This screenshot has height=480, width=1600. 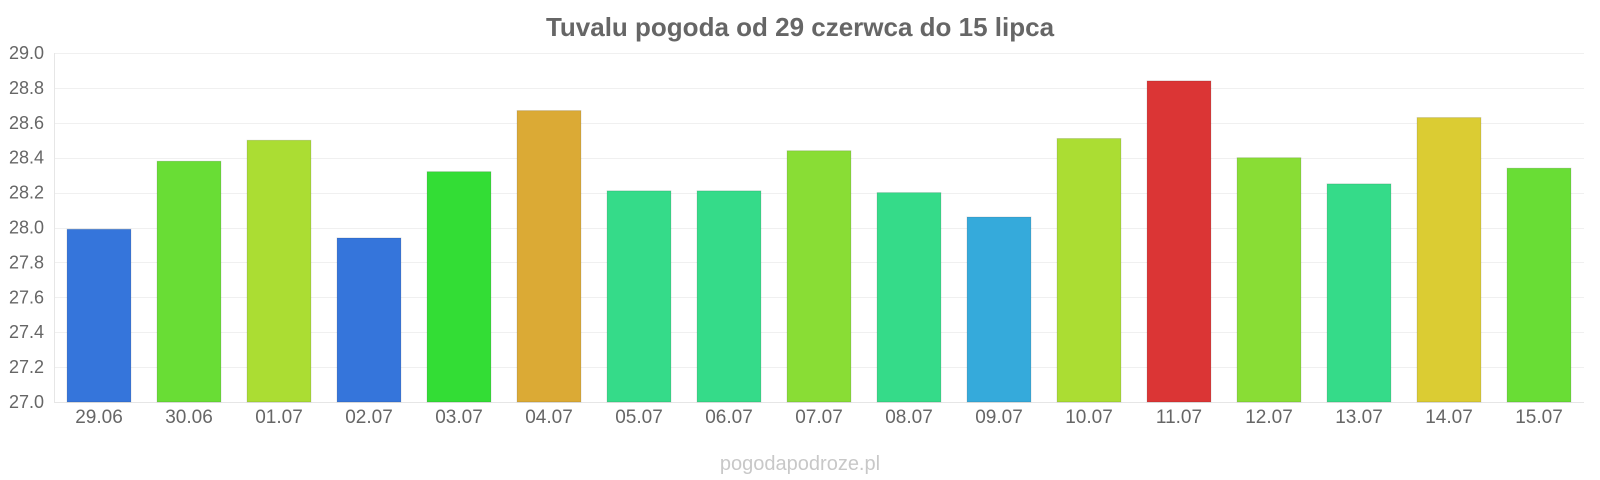 I want to click on chart-title: Tuvalu pogoda od 29 czerwca do 15 lipca, so click(x=800, y=27).